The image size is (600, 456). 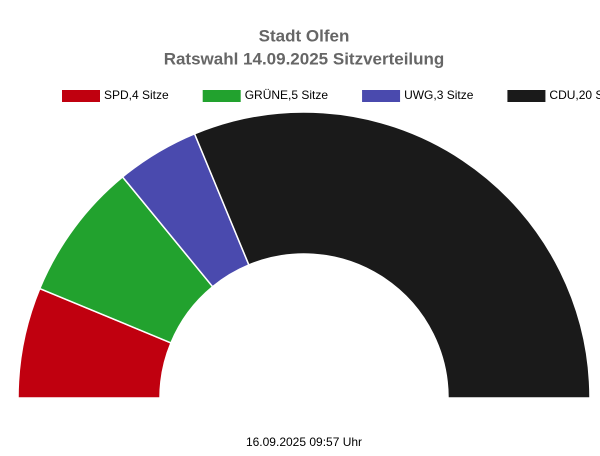 What do you see at coordinates (439, 95) in the screenshot?
I see `legend-label: UWG,3 Sitze` at bounding box center [439, 95].